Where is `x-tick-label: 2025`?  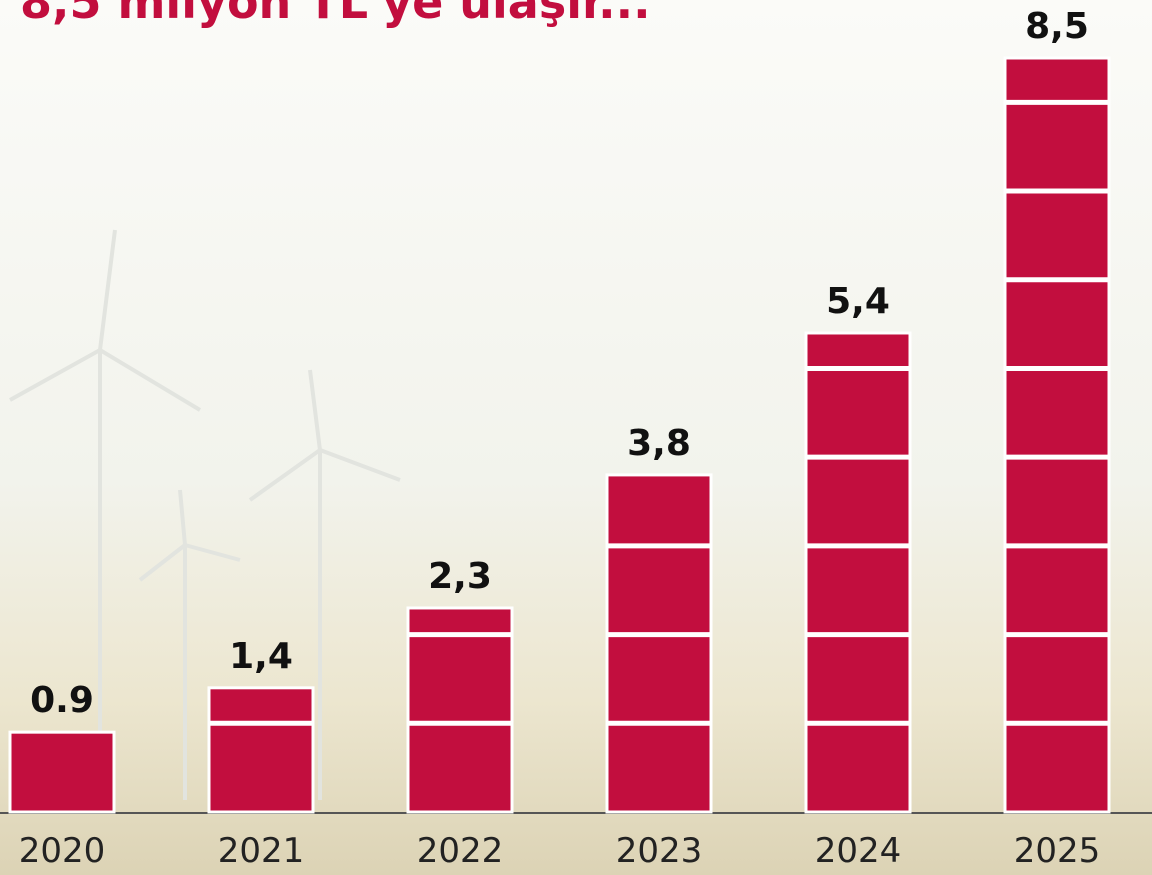
x-tick-label: 2025 is located at coordinates (1057, 851).